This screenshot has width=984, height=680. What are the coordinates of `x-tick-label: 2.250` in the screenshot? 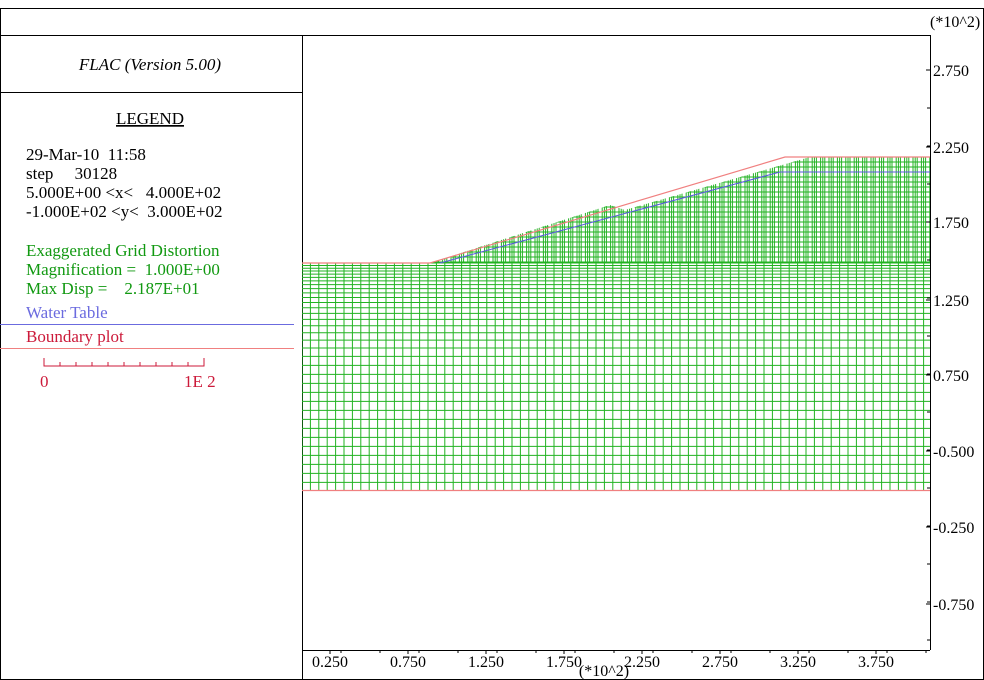 It's located at (642, 662).